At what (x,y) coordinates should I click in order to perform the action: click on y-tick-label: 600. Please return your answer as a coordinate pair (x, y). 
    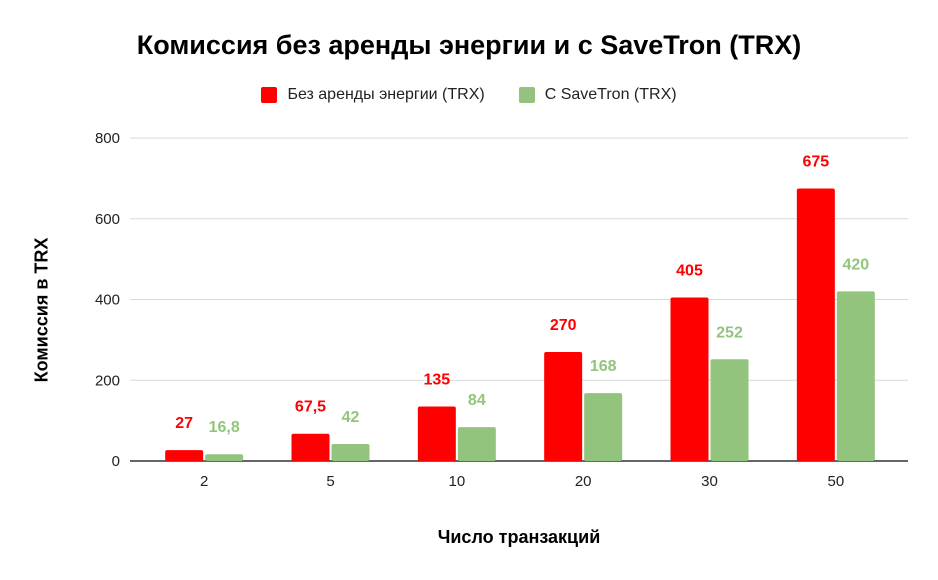
    Looking at the image, I should click on (107, 219).